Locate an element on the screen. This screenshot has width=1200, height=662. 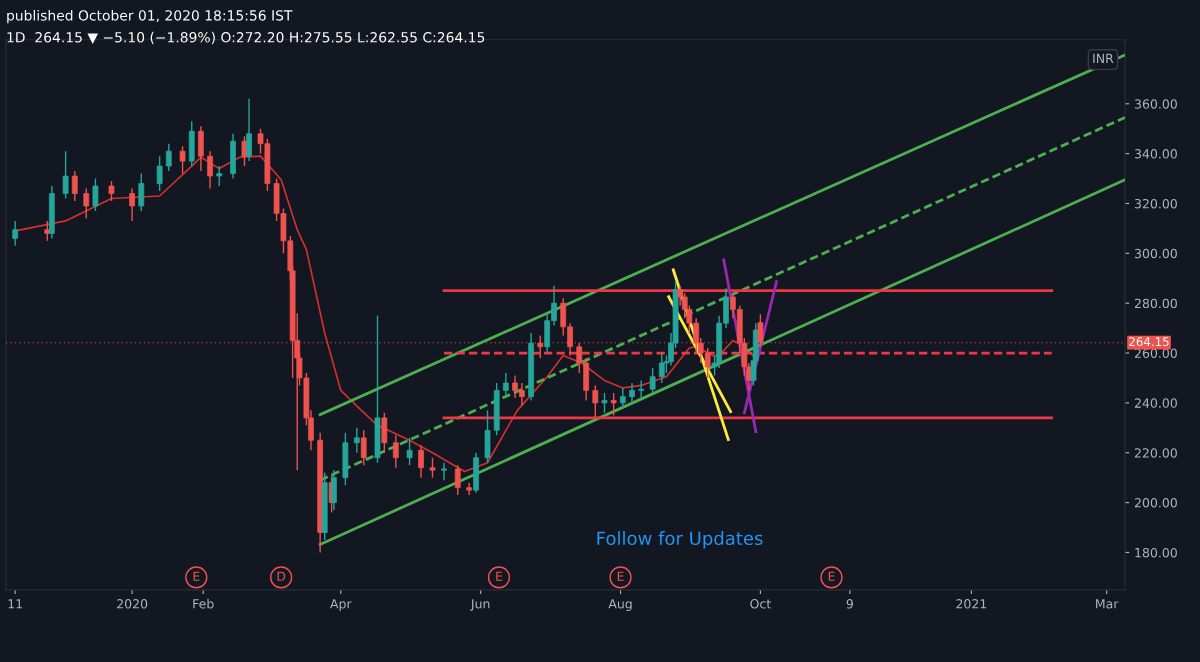
y-tick-label: 220.00 is located at coordinates (1155, 453).